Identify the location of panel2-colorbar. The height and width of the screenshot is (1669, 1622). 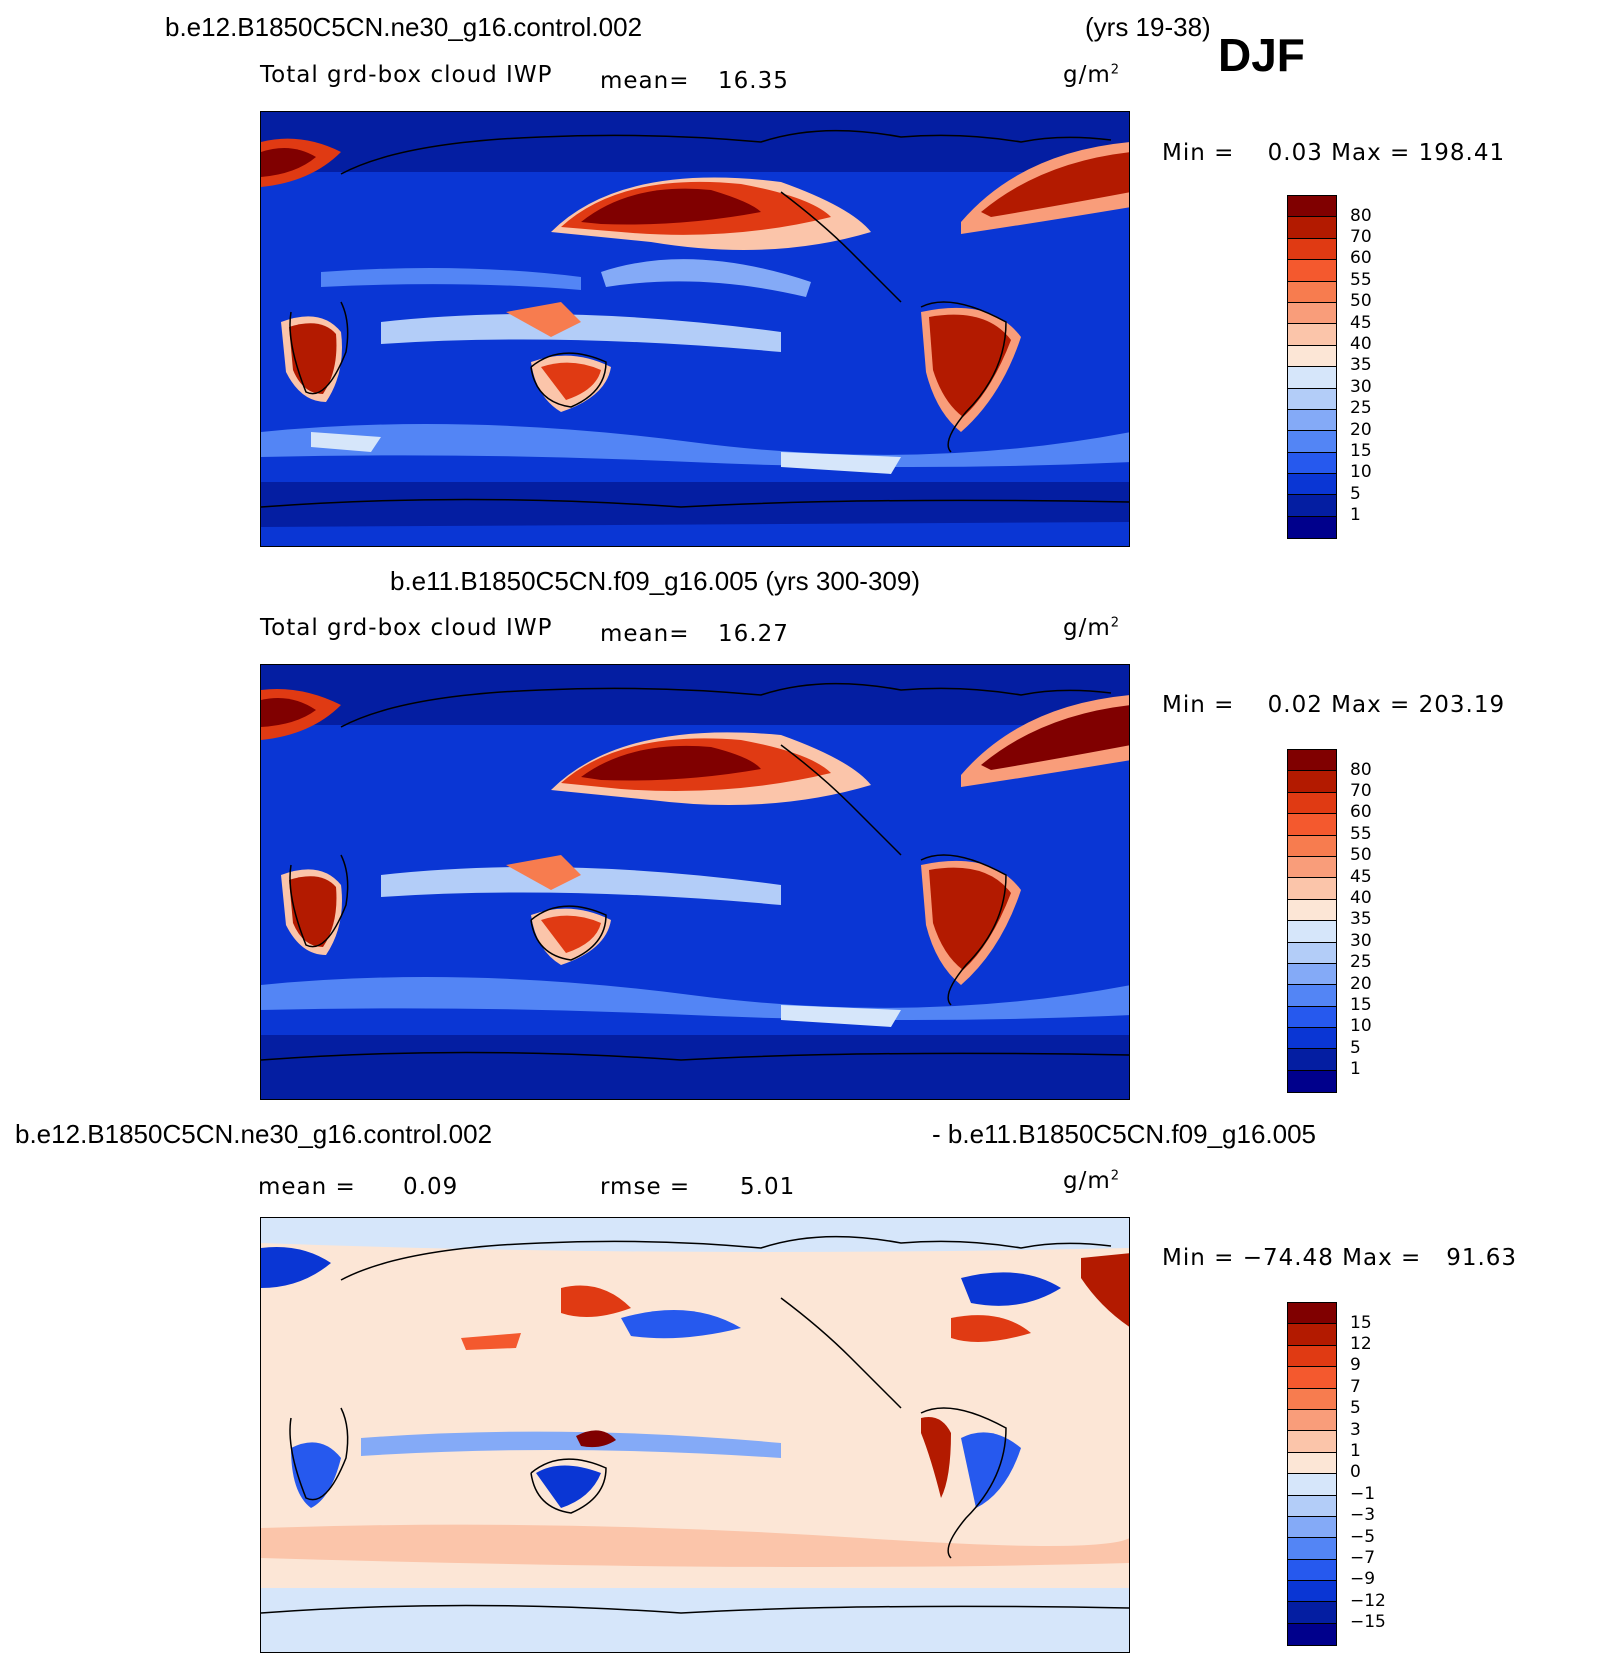
(1312, 921).